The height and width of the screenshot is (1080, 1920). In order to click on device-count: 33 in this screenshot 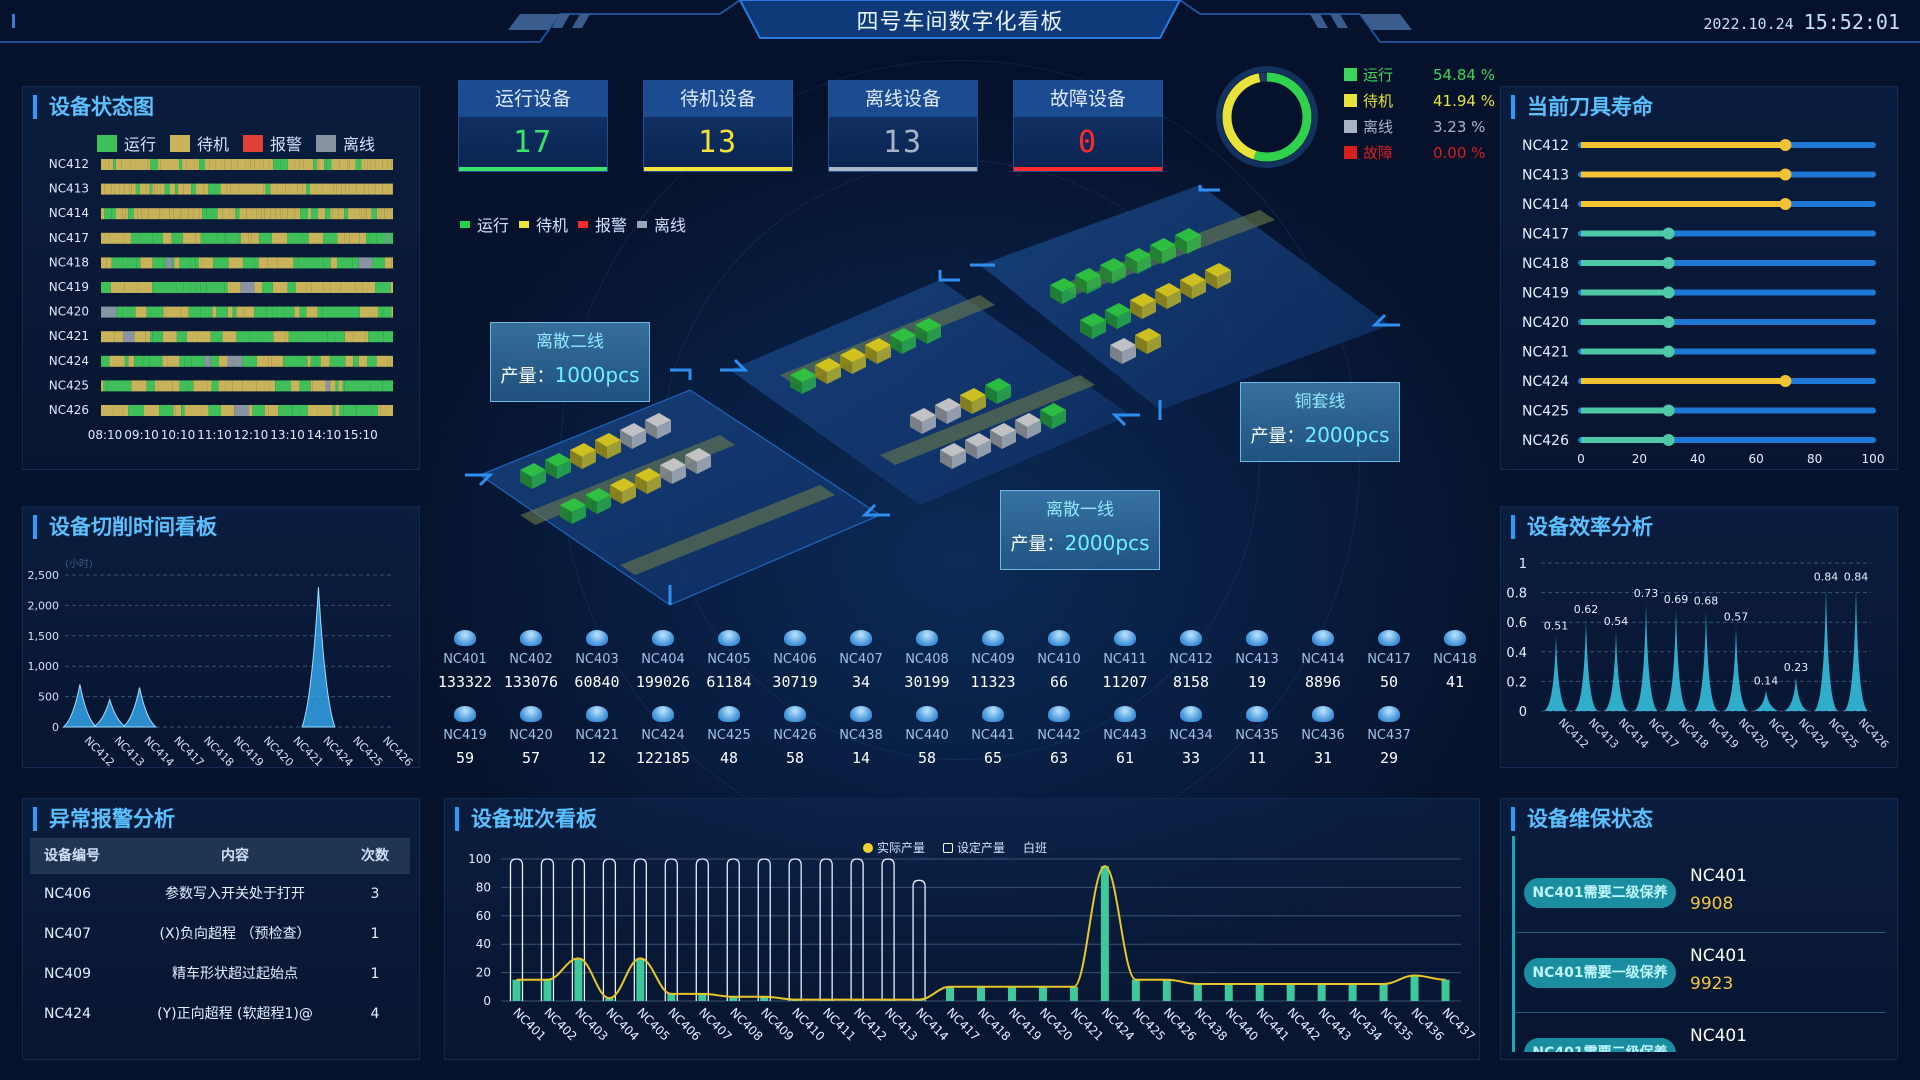, I will do `click(1191, 758)`.